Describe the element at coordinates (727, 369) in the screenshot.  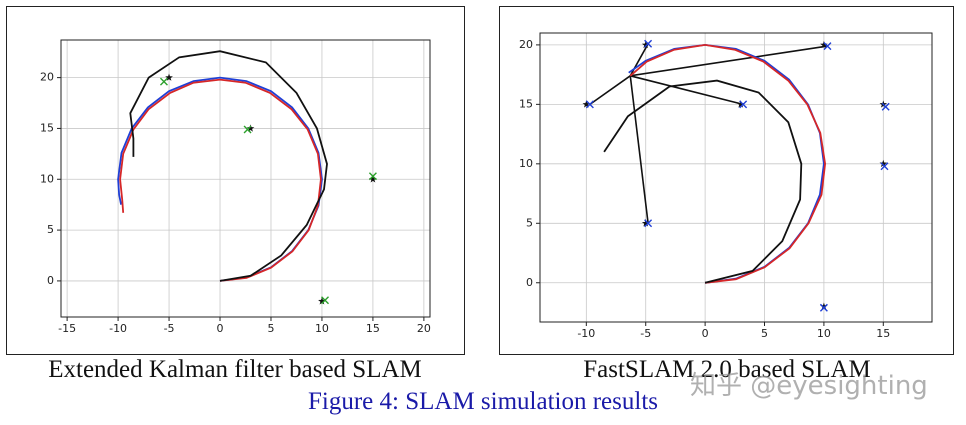
I see `panel-title: FastSLAM 2.0 based SLAM` at that location.